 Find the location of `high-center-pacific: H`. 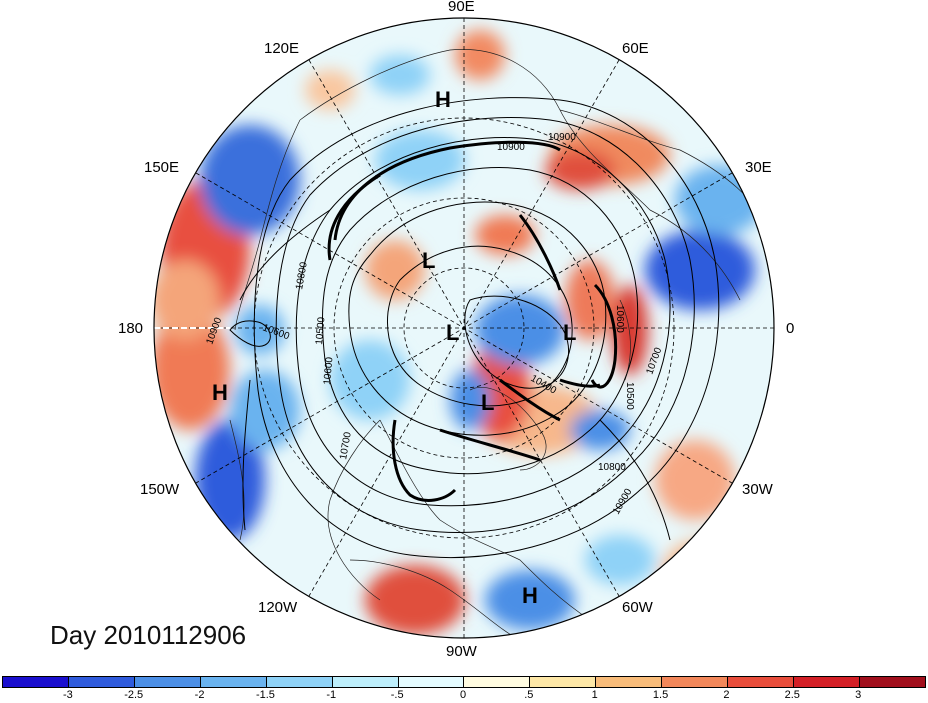

high-center-pacific: H is located at coordinates (220, 392).